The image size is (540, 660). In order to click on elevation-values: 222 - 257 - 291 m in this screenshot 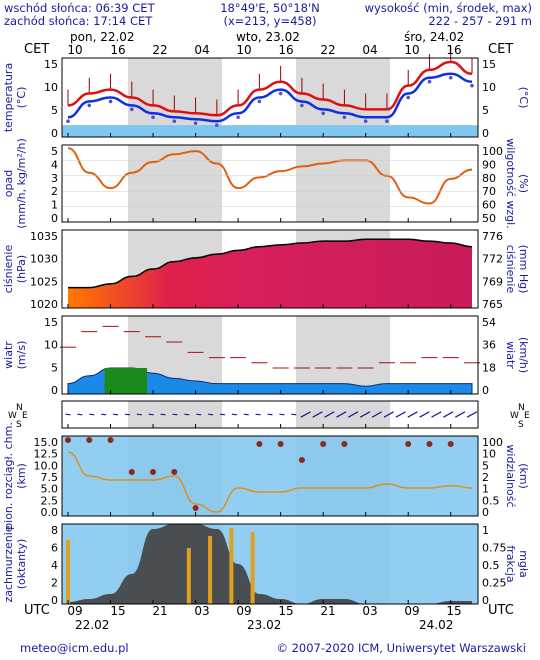, I will do `click(480, 21)`.